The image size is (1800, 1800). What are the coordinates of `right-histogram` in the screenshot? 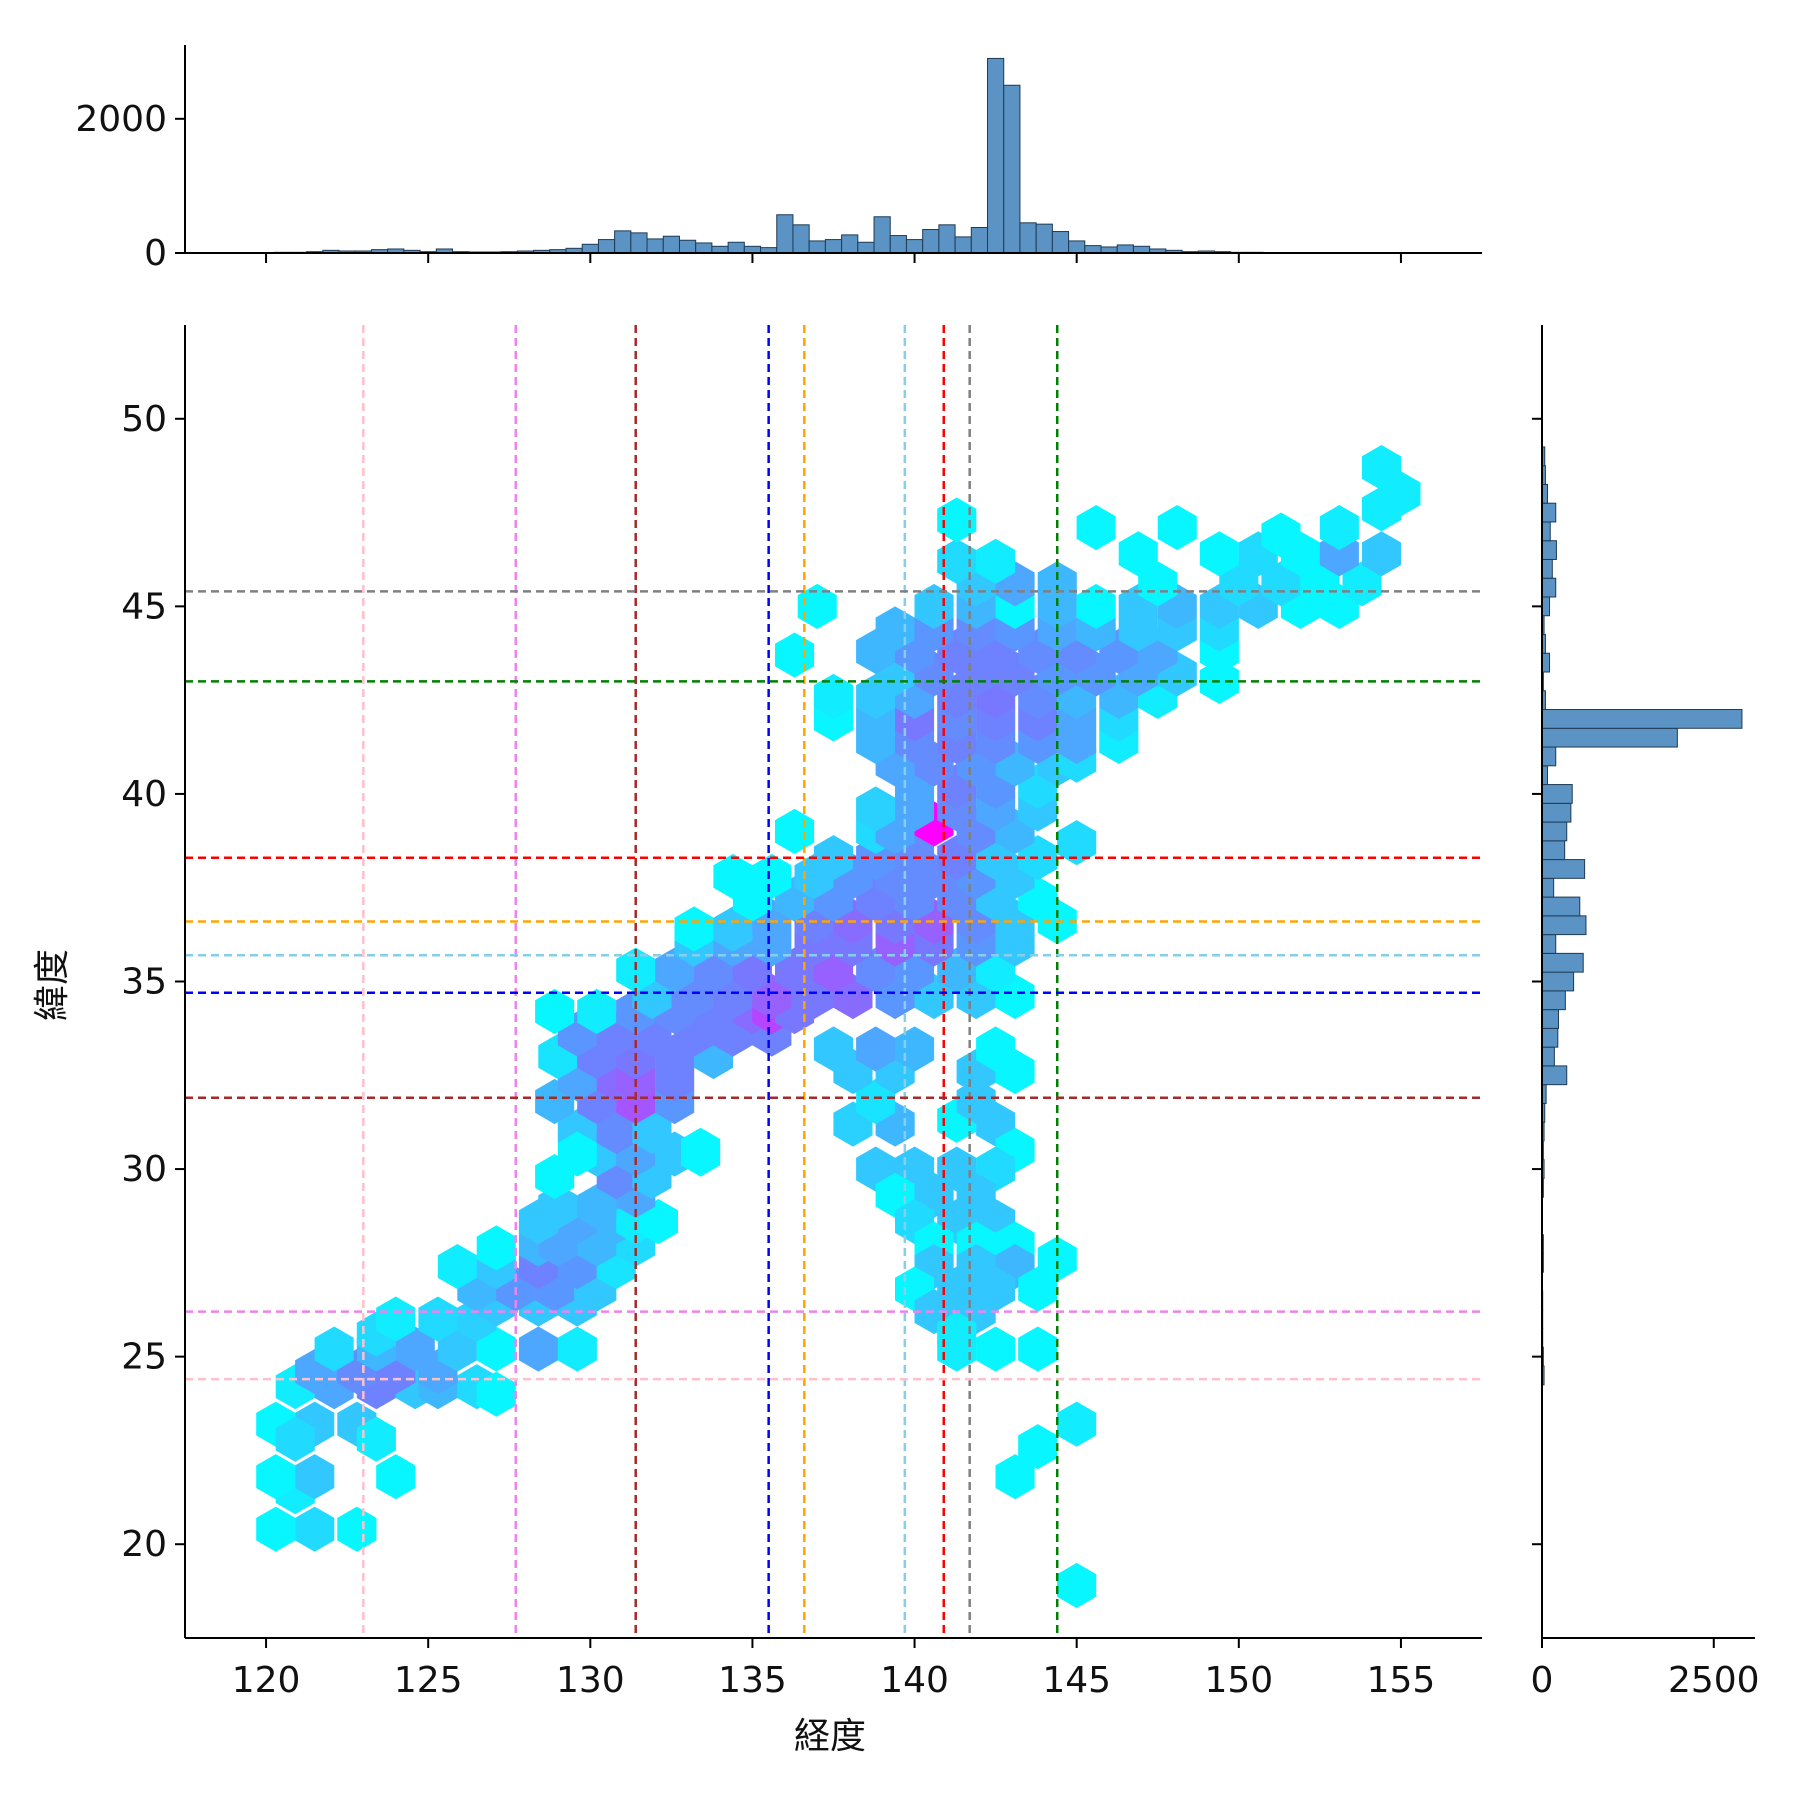 It's located at (1642, 916).